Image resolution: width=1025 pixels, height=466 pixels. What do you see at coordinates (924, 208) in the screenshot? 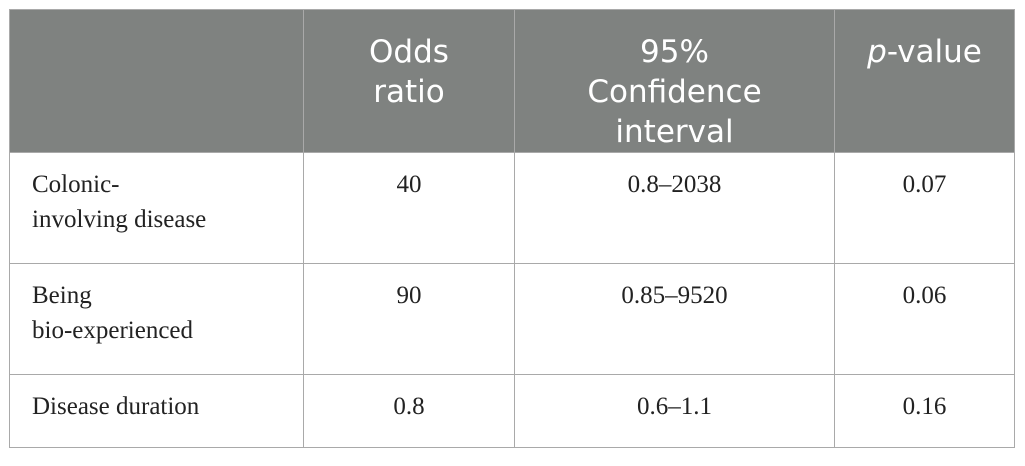
I see `p-value-cell: 0.07` at bounding box center [924, 208].